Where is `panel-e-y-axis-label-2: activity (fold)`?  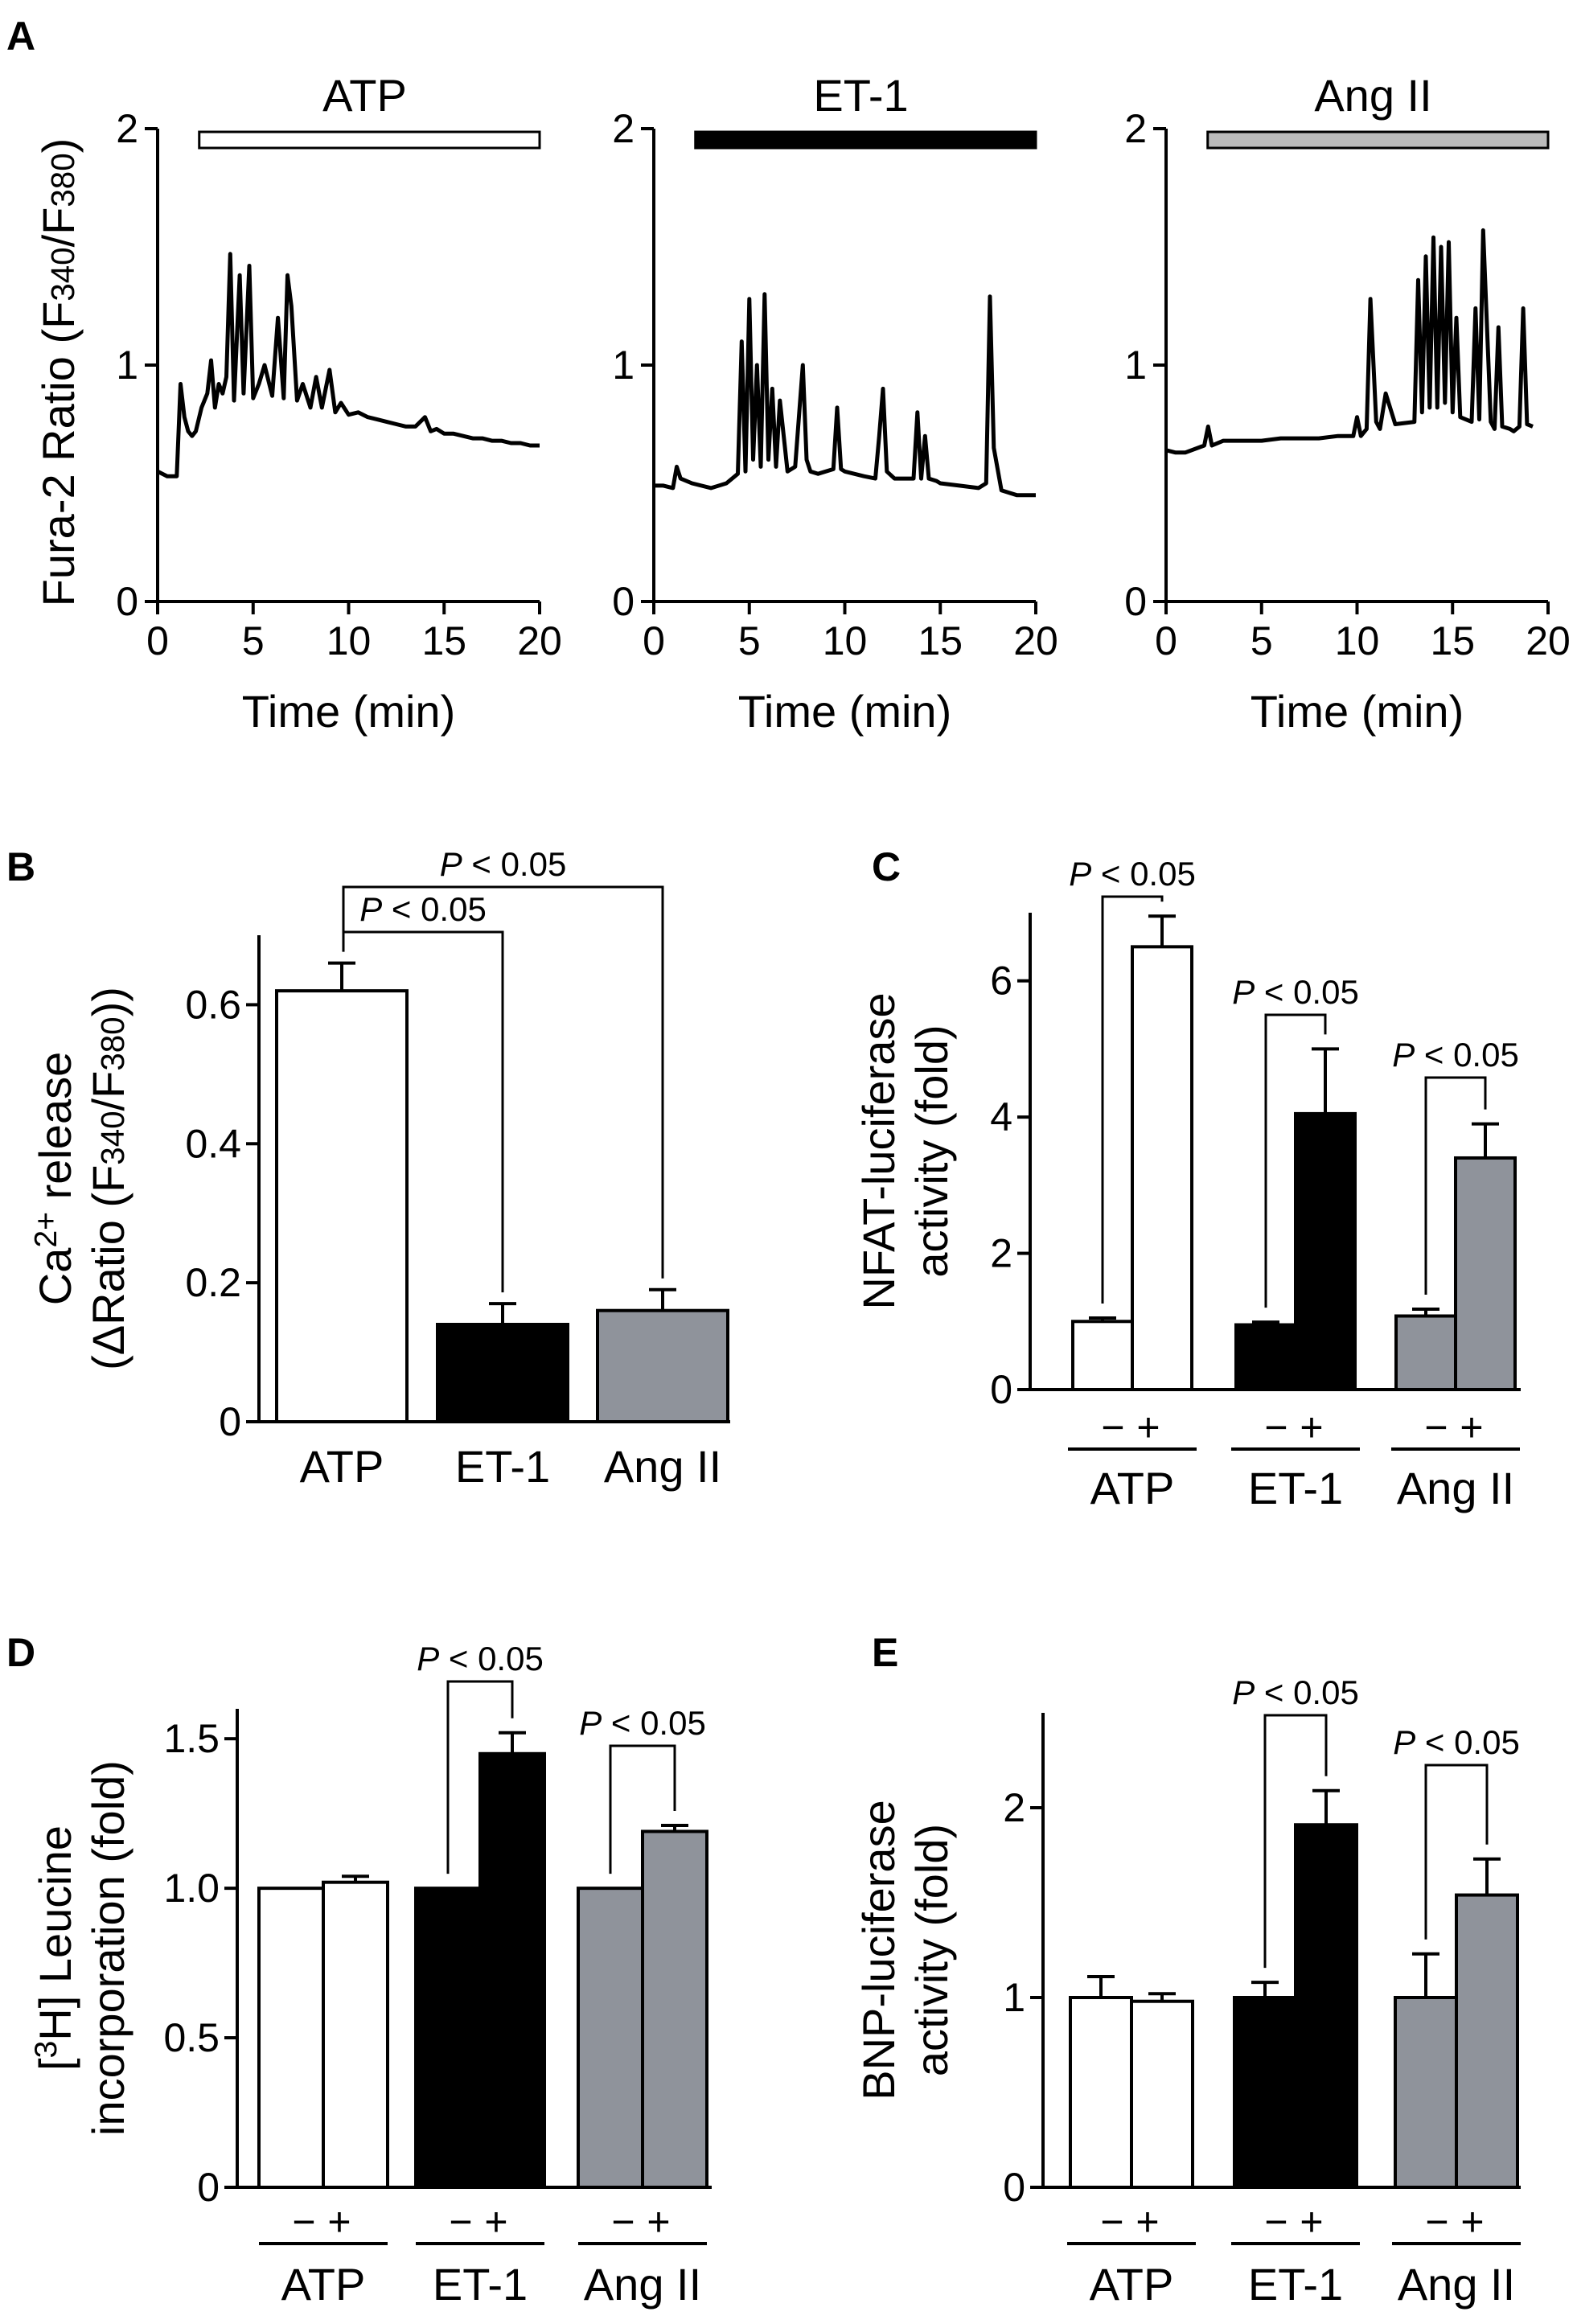 panel-e-y-axis-label-2: activity (fold) is located at coordinates (931, 1950).